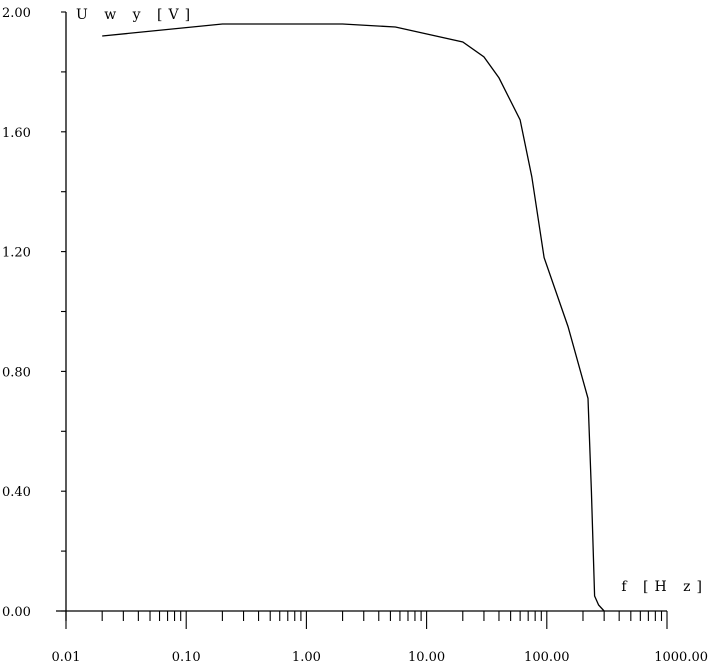 The height and width of the screenshot is (667, 712). Describe the element at coordinates (306, 657) in the screenshot. I see `x-tick-label: 1.00` at that location.